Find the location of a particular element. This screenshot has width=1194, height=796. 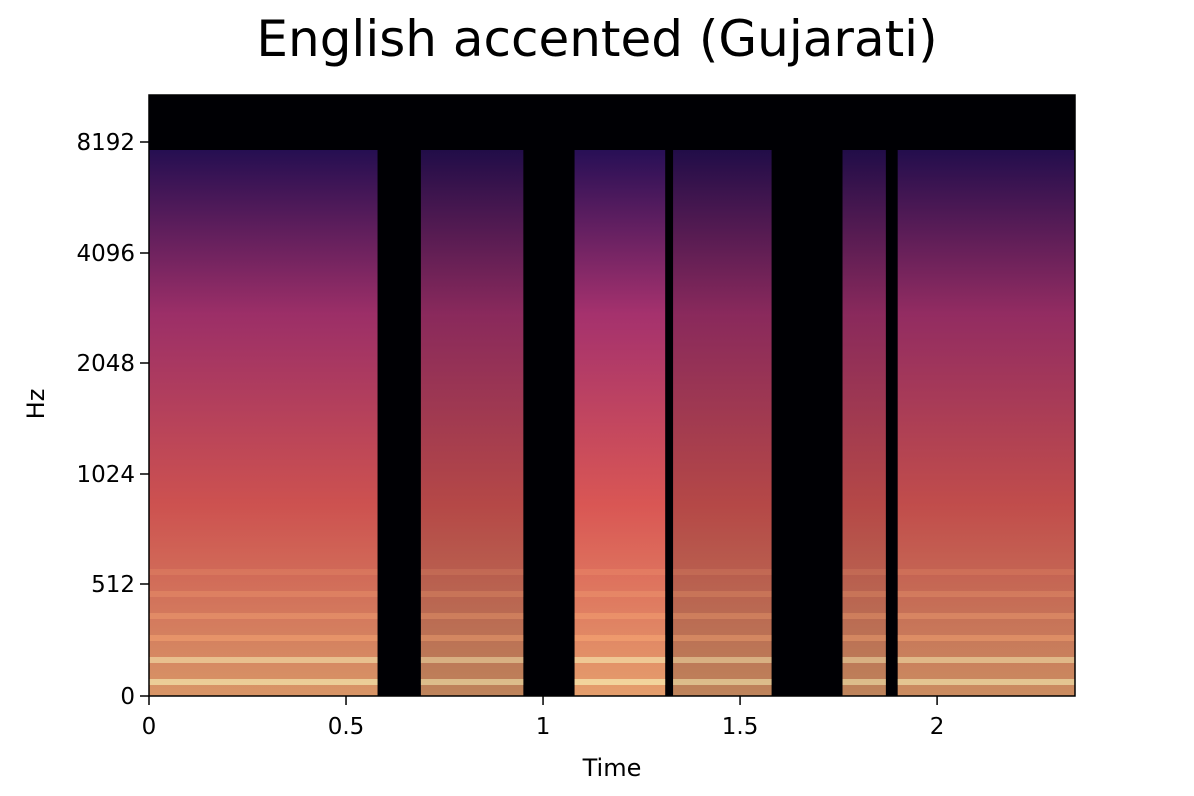

x-tick-label: 0.5 is located at coordinates (346, 727).